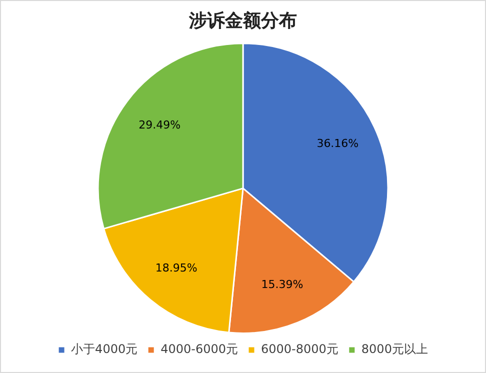  Describe the element at coordinates (299, 349) in the screenshot. I see `legend-label: 6000-8000元` at that location.